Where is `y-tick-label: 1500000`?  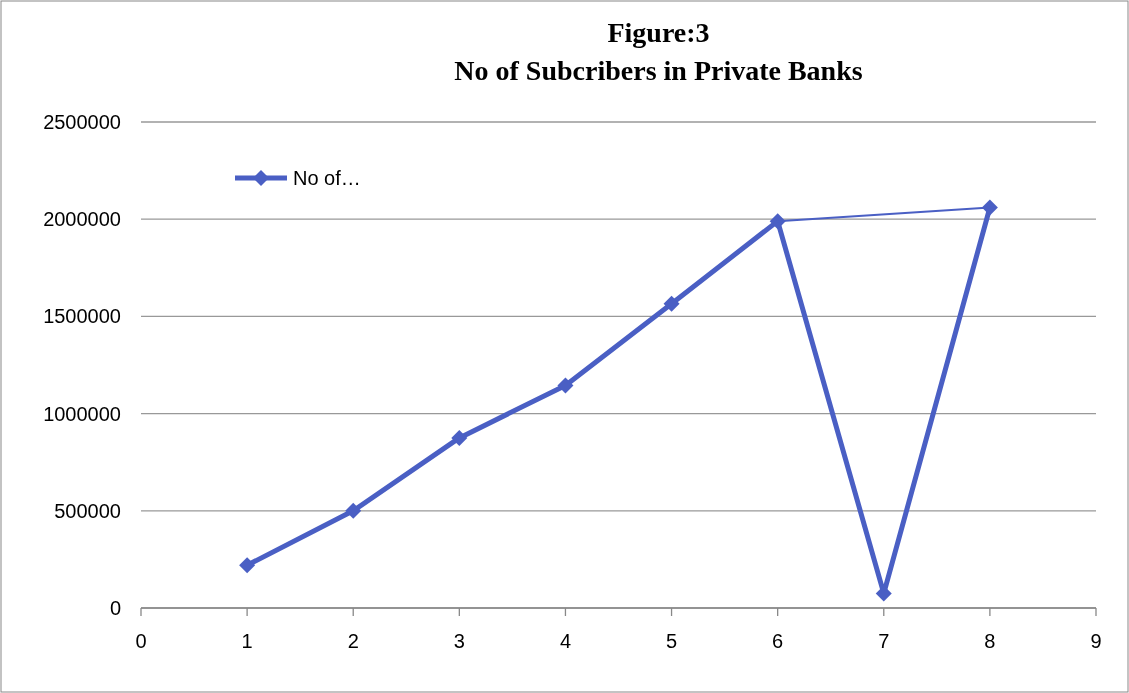 y-tick-label: 1500000 is located at coordinates (82, 316).